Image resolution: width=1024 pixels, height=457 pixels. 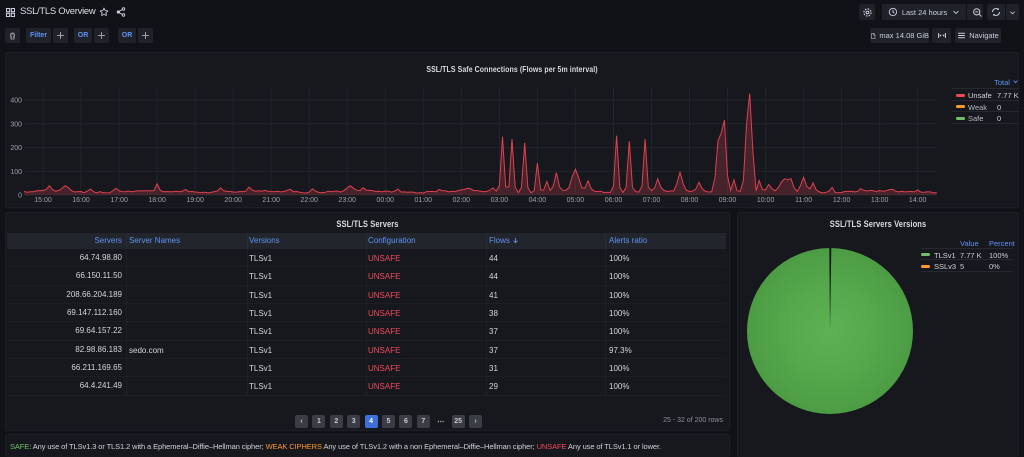 What do you see at coordinates (233, 200) in the screenshot?
I see `svg-text: 20:00` at bounding box center [233, 200].